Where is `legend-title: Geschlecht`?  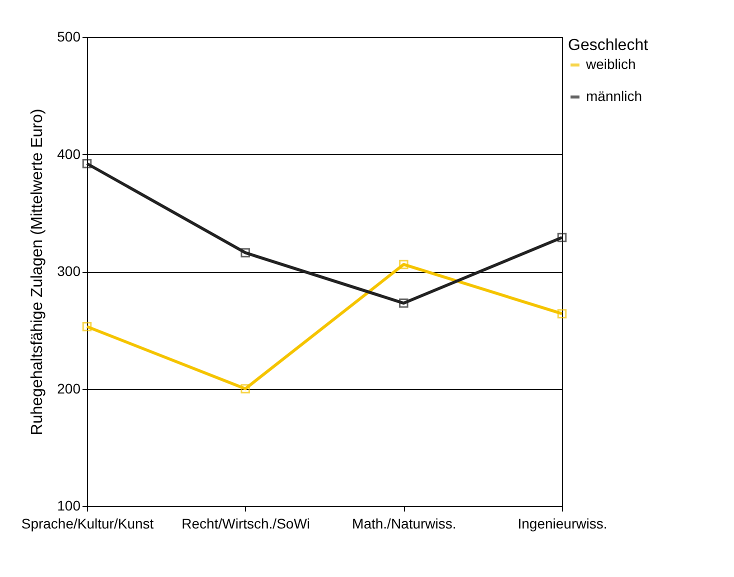 legend-title: Geschlecht is located at coordinates (608, 45).